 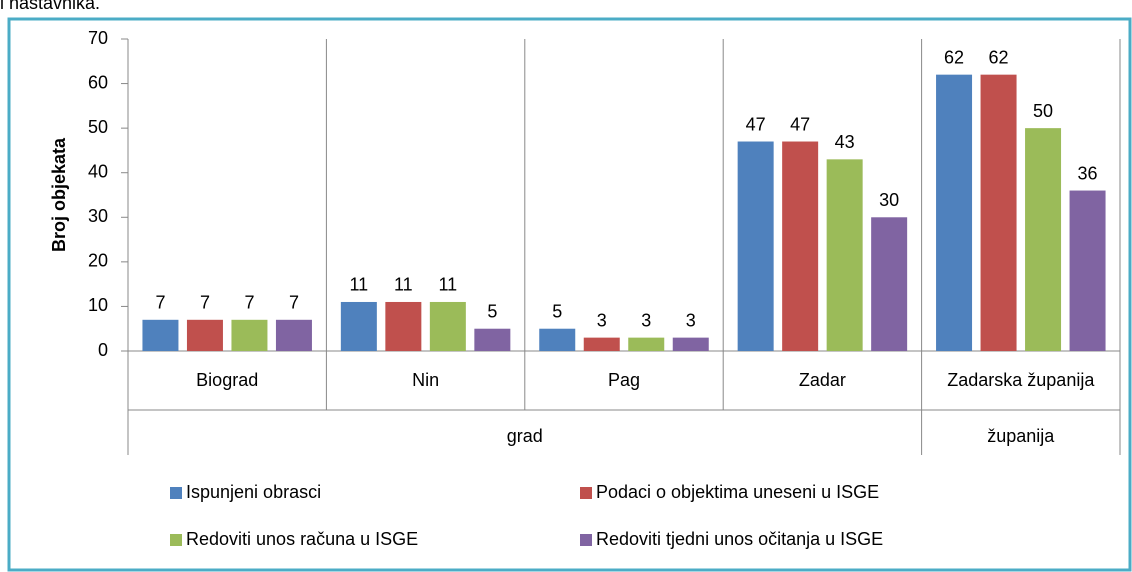 What do you see at coordinates (103, 350) in the screenshot?
I see `y-tick-label: 0` at bounding box center [103, 350].